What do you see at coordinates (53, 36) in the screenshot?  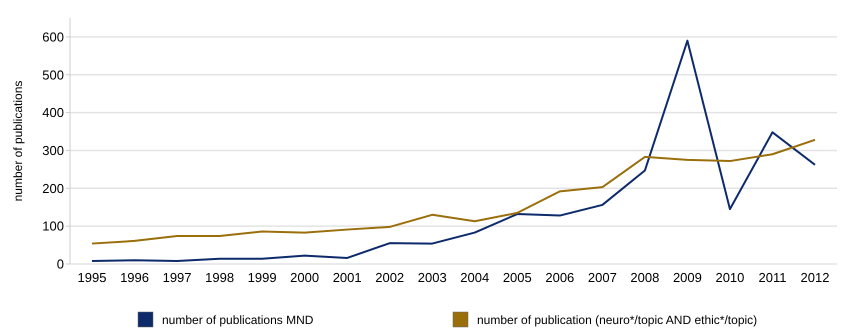 I see `y-tick-label: 600` at bounding box center [53, 36].